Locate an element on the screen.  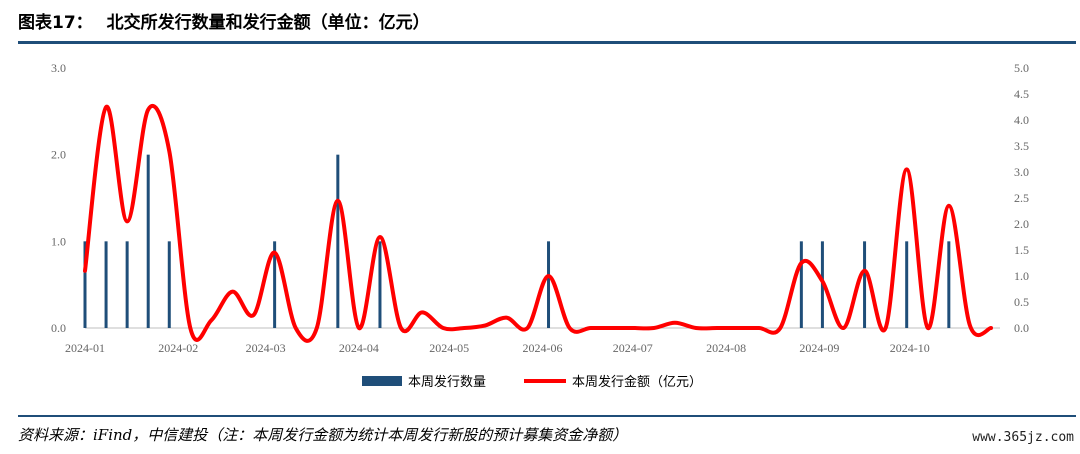
y-right-tick-label: 3.0 is located at coordinates (1021, 172).